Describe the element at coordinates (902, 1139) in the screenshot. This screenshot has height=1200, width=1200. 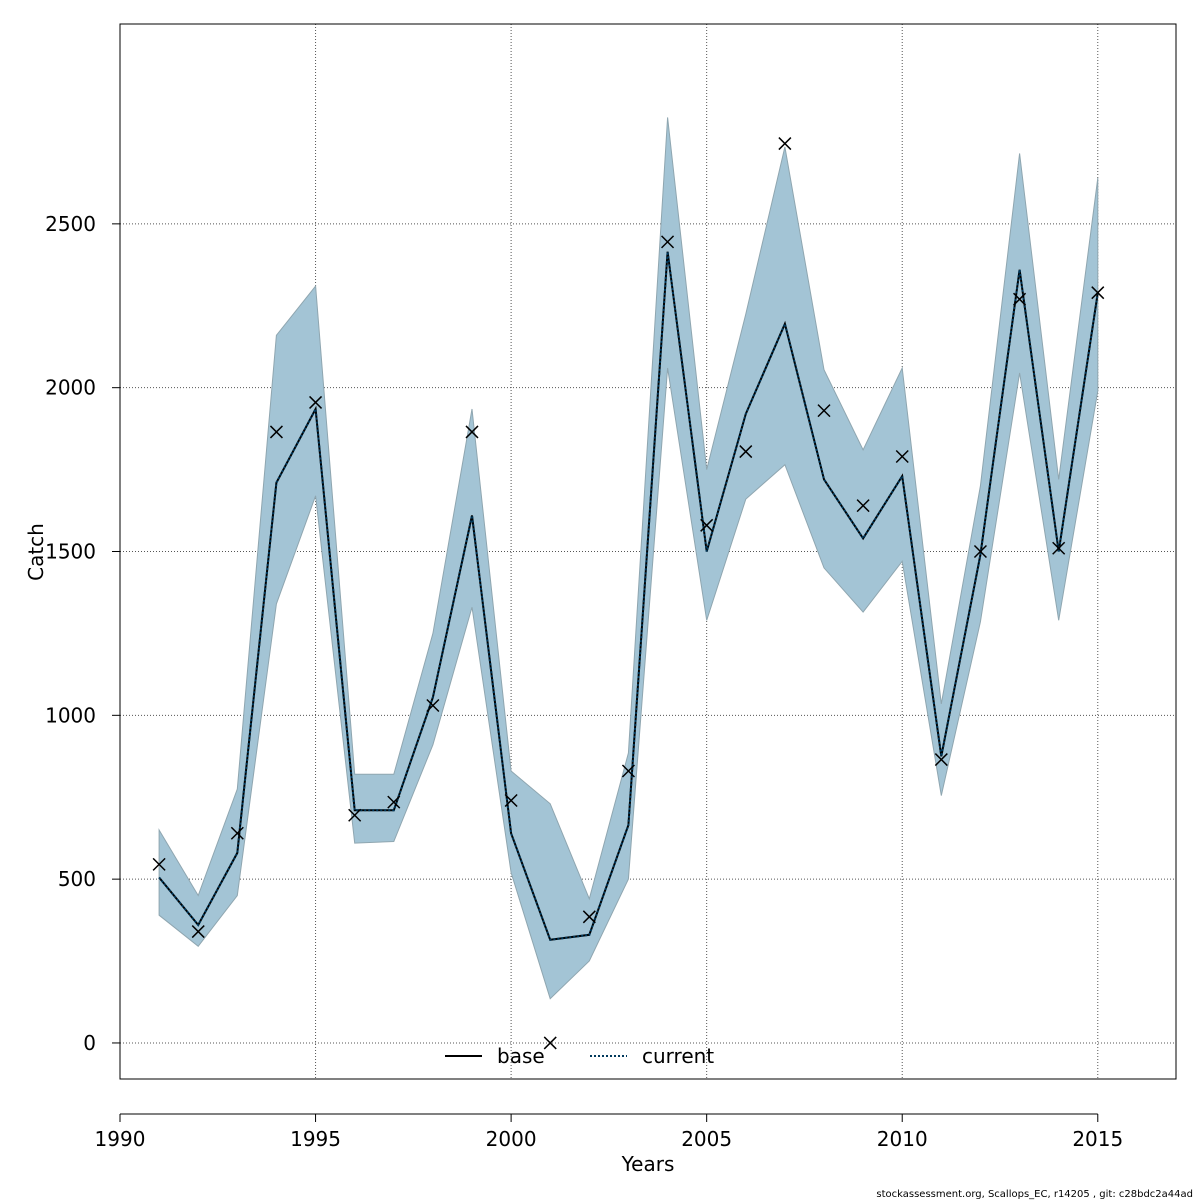
I see `x-tick-label-2010: 2010` at that location.